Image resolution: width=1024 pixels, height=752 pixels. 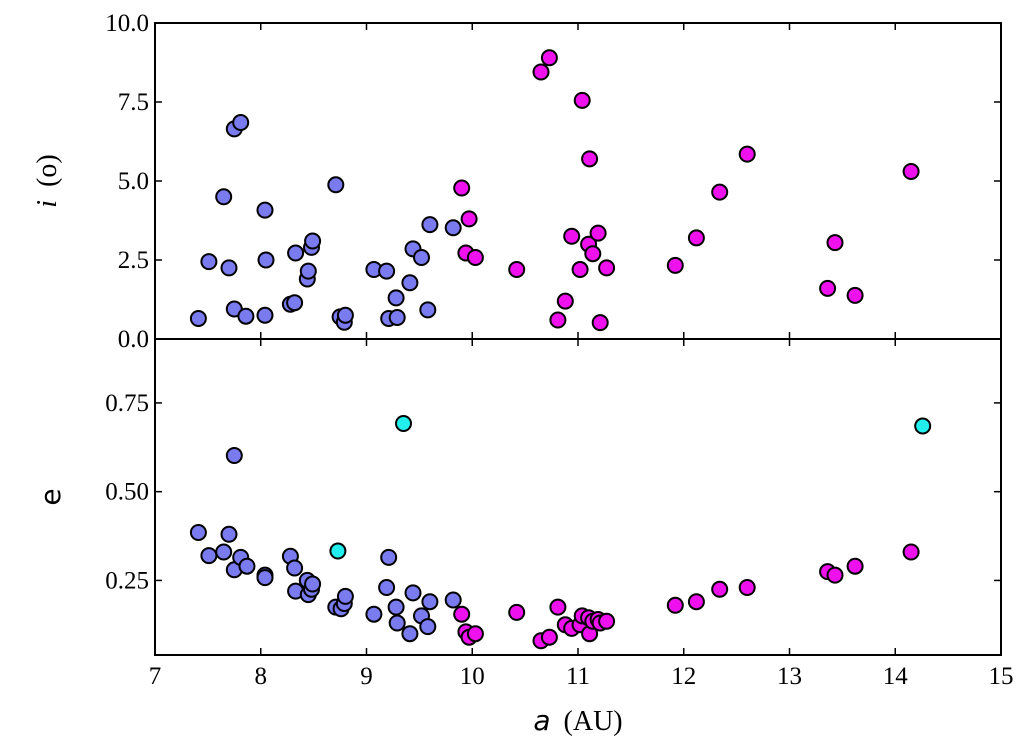 What do you see at coordinates (127, 403) in the screenshot?
I see `eccentricity-y-tick-label: 0.75` at bounding box center [127, 403].